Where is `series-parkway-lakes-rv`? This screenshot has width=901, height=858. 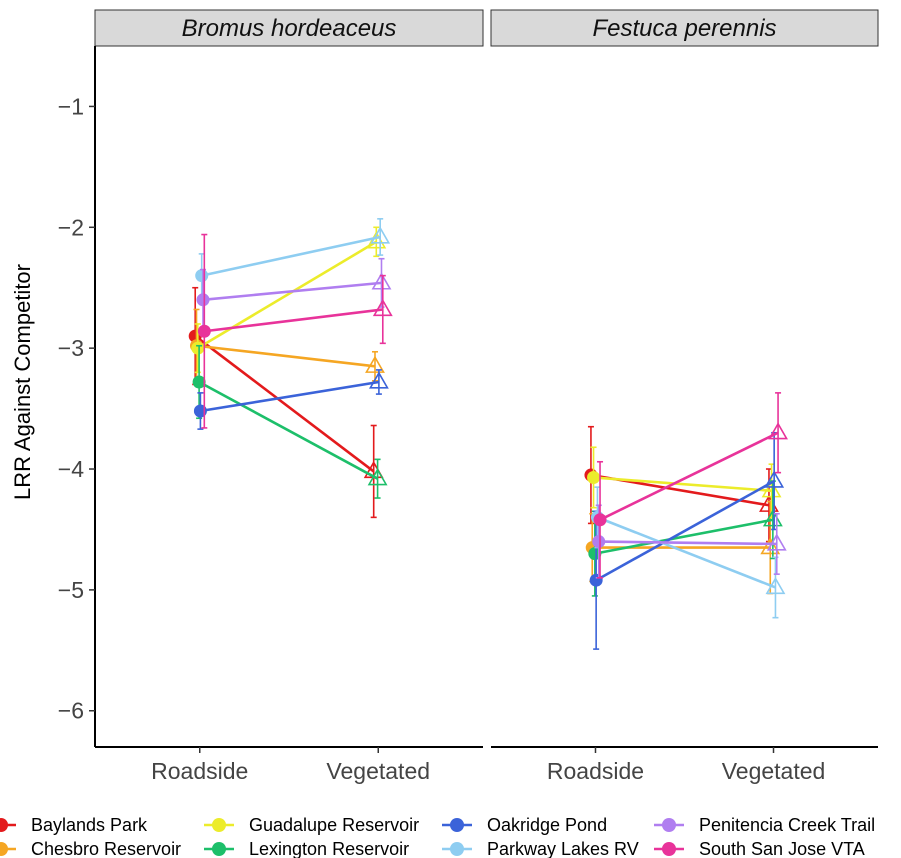
series-parkway-lakes-rv is located at coordinates (688, 552).